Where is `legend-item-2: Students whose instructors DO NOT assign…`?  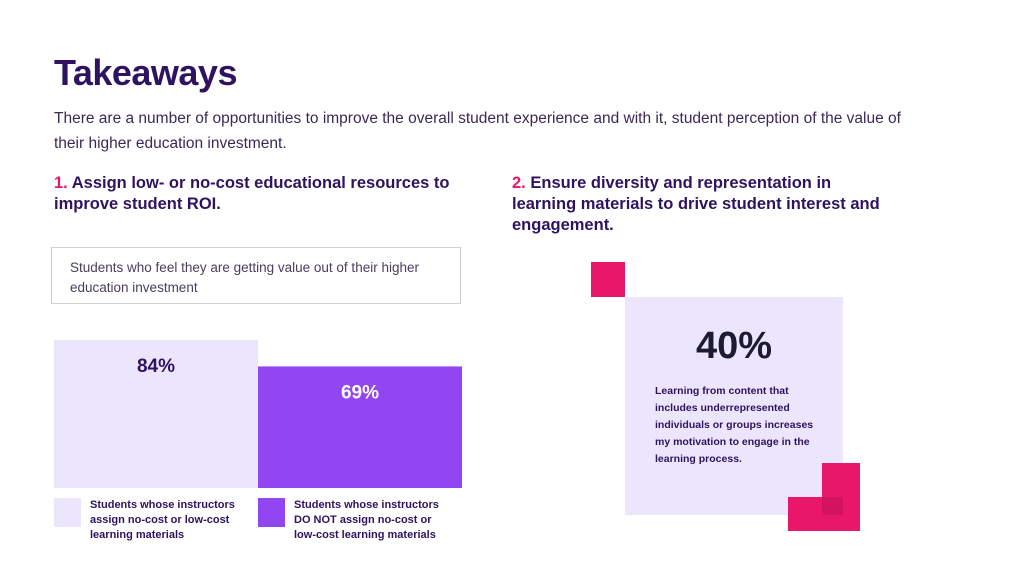
legend-item-2: Students whose instructors DO NOT assign… is located at coordinates (356, 520).